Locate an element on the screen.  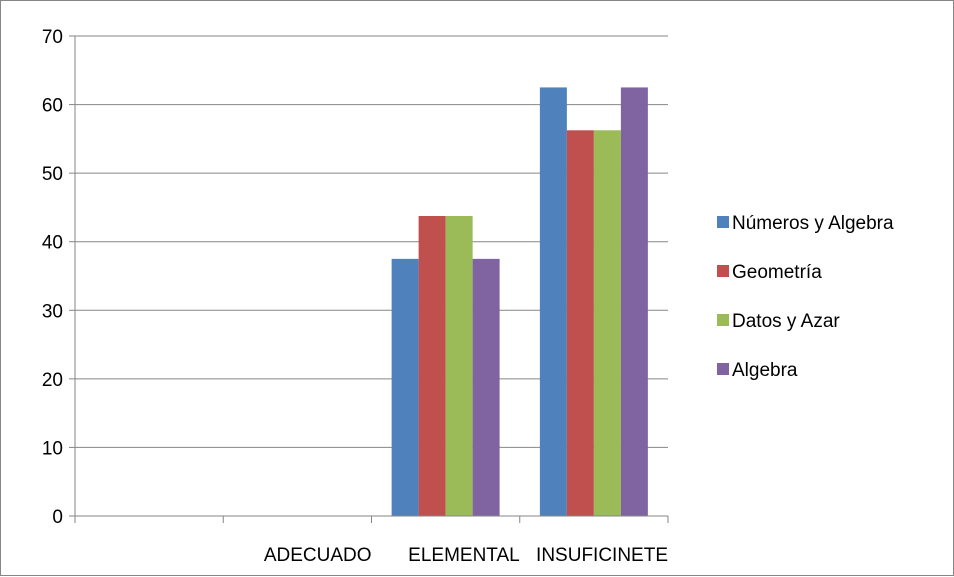
y-tick-label: 60 is located at coordinates (52, 106).